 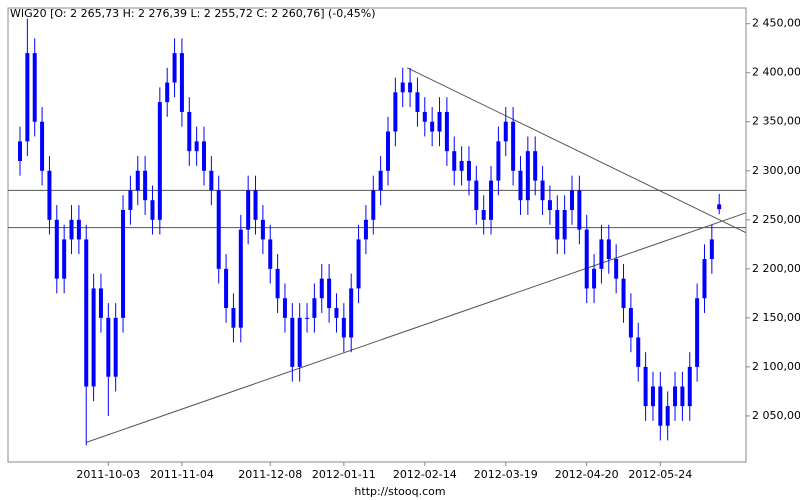 I want to click on trend-line, so click(x=576, y=150).